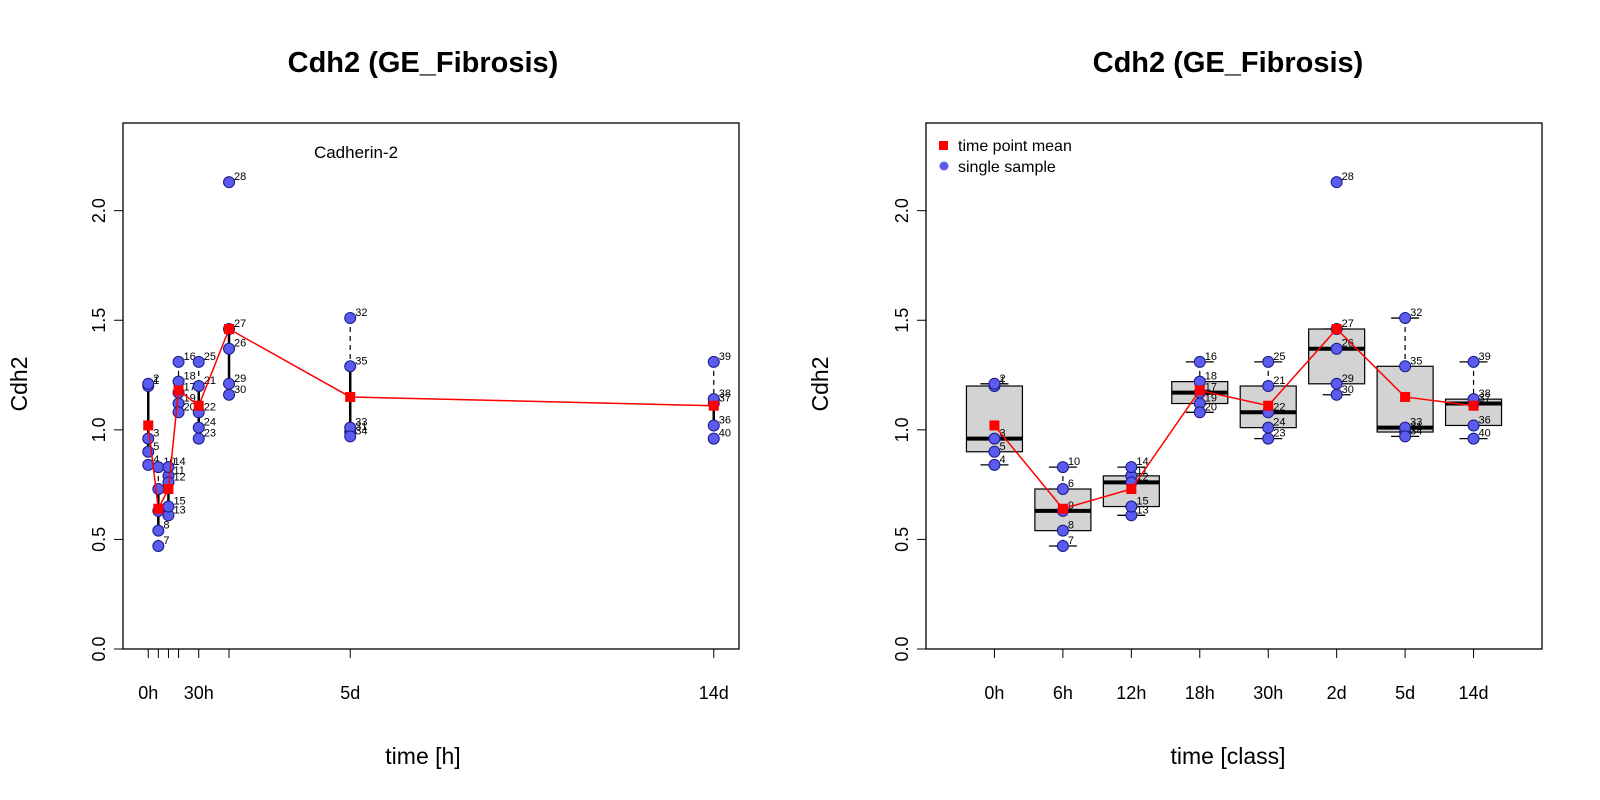 This screenshot has width=1600, height=800. Describe the element at coordinates (1485, 399) in the screenshot. I see `sample-label: 37` at that location.